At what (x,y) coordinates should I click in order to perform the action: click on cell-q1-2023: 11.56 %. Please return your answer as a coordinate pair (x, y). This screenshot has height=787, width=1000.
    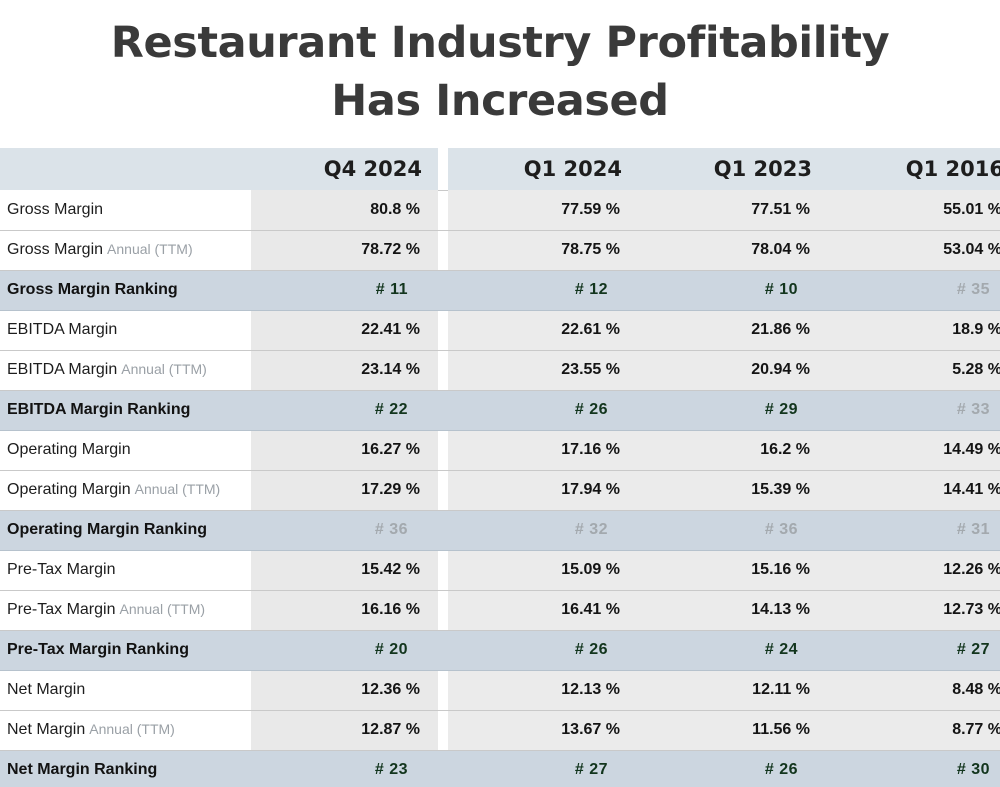
    Looking at the image, I should click on (733, 730).